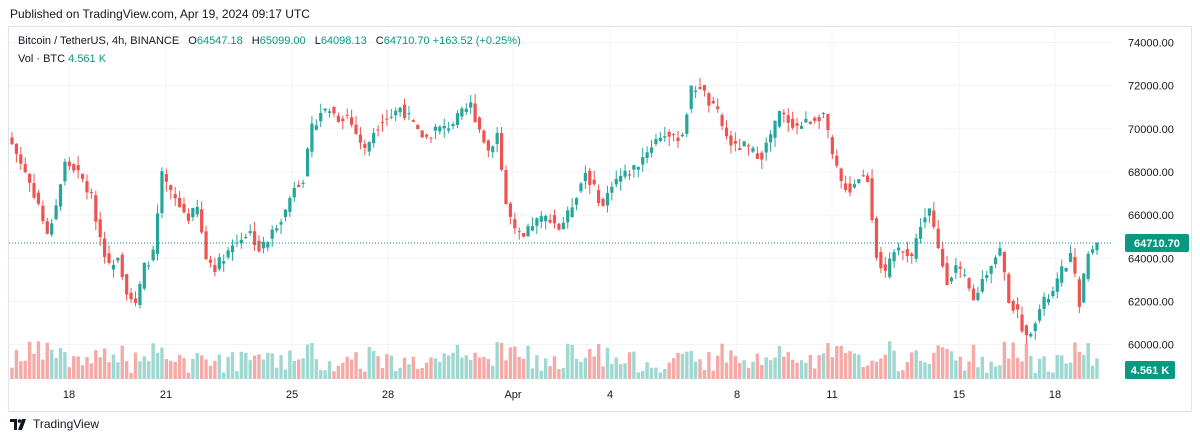 The image size is (1200, 443). Describe the element at coordinates (562, 395) in the screenshot. I see `time-axis: 18 21 25 28 Apr 4 8 11 15 18` at that location.